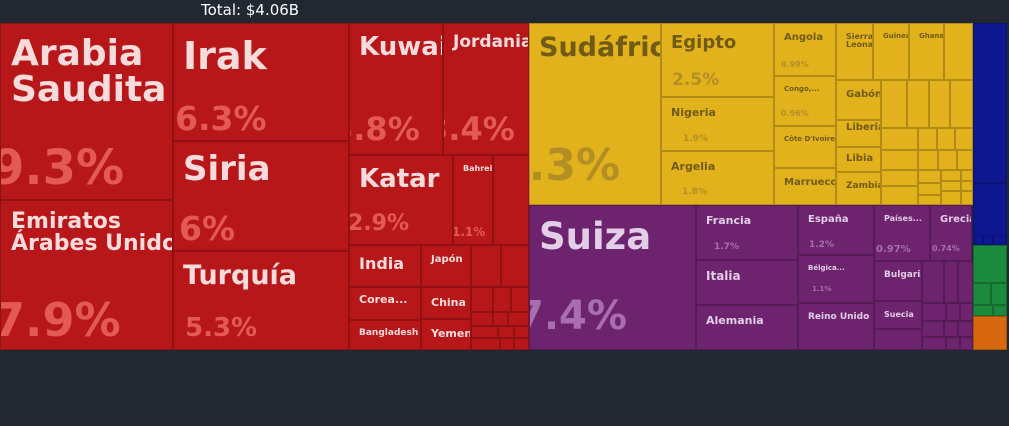 This screenshot has height=426, width=1009. I want to click on tile-jordania: Jordania 3.4%, so click(486, 89).